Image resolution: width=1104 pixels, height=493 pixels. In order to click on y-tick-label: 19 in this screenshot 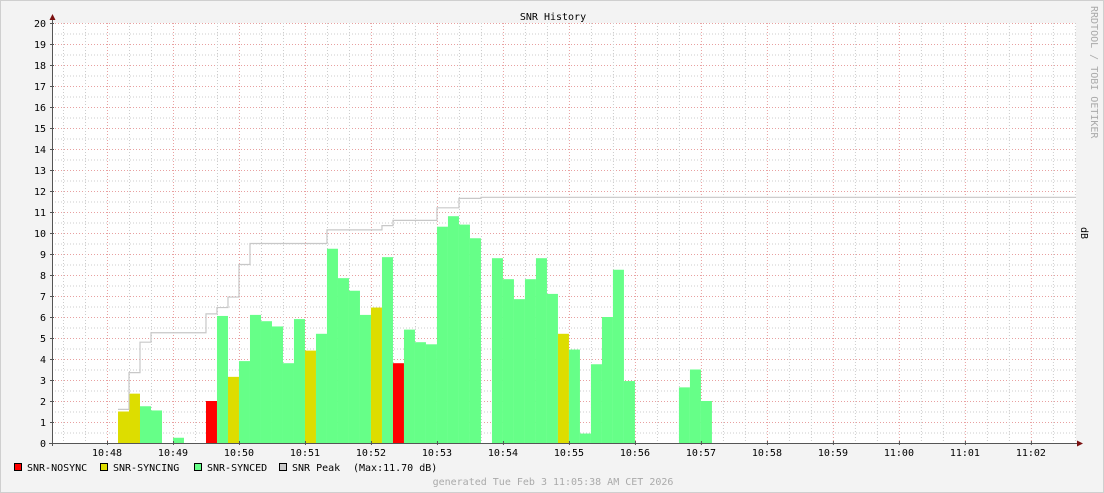, I will do `click(40, 45)`.